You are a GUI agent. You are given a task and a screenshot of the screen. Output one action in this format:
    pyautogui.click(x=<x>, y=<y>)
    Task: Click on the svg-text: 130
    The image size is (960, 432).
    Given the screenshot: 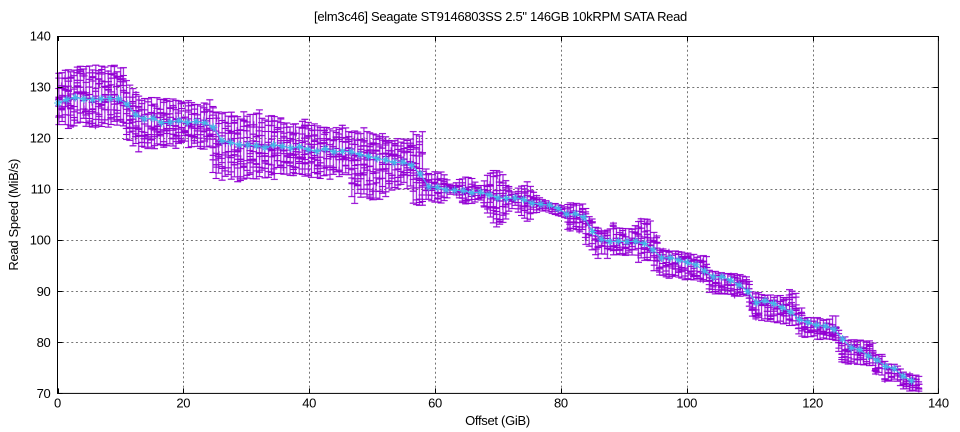 What is the action you would take?
    pyautogui.click(x=40, y=87)
    